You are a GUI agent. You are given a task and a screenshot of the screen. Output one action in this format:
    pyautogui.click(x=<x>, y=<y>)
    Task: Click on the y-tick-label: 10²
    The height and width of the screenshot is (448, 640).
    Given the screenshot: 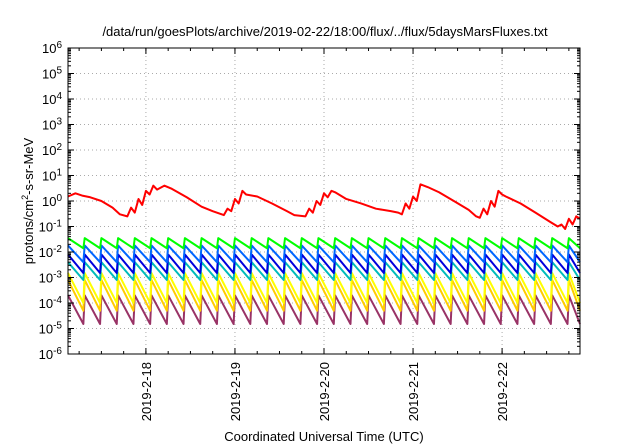 What is the action you would take?
    pyautogui.click(x=52, y=150)
    